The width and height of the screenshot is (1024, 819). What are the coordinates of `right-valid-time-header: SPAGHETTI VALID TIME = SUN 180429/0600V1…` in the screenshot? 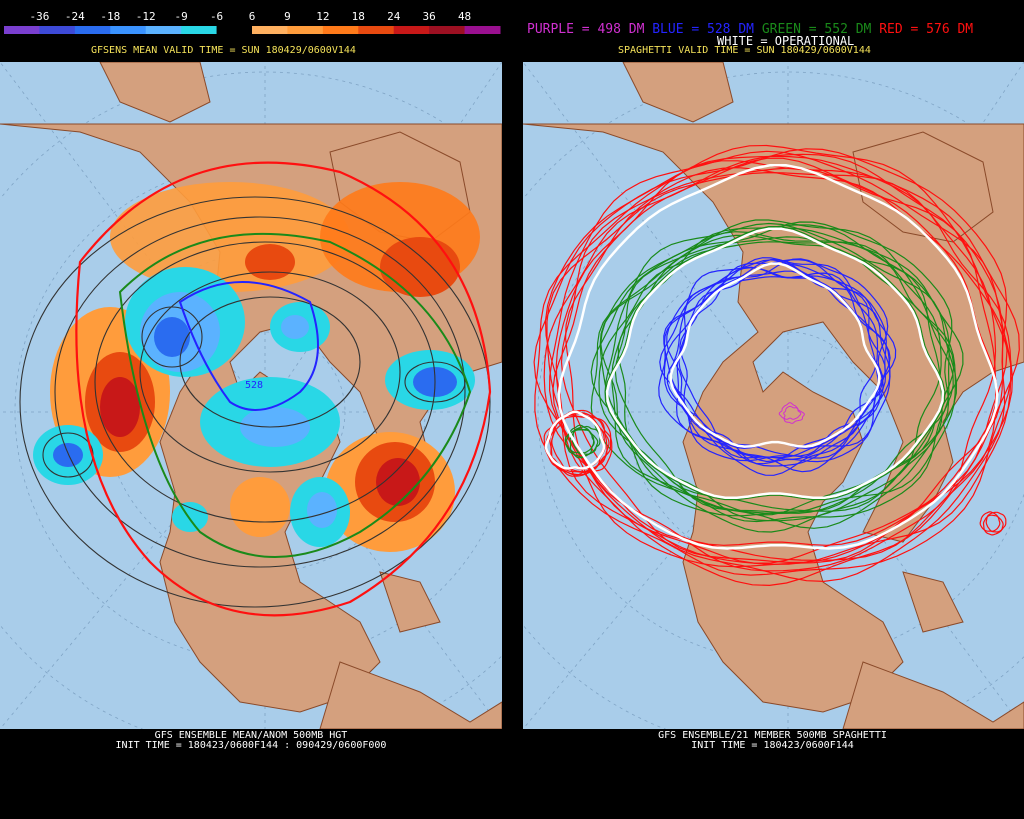 It's located at (744, 50).